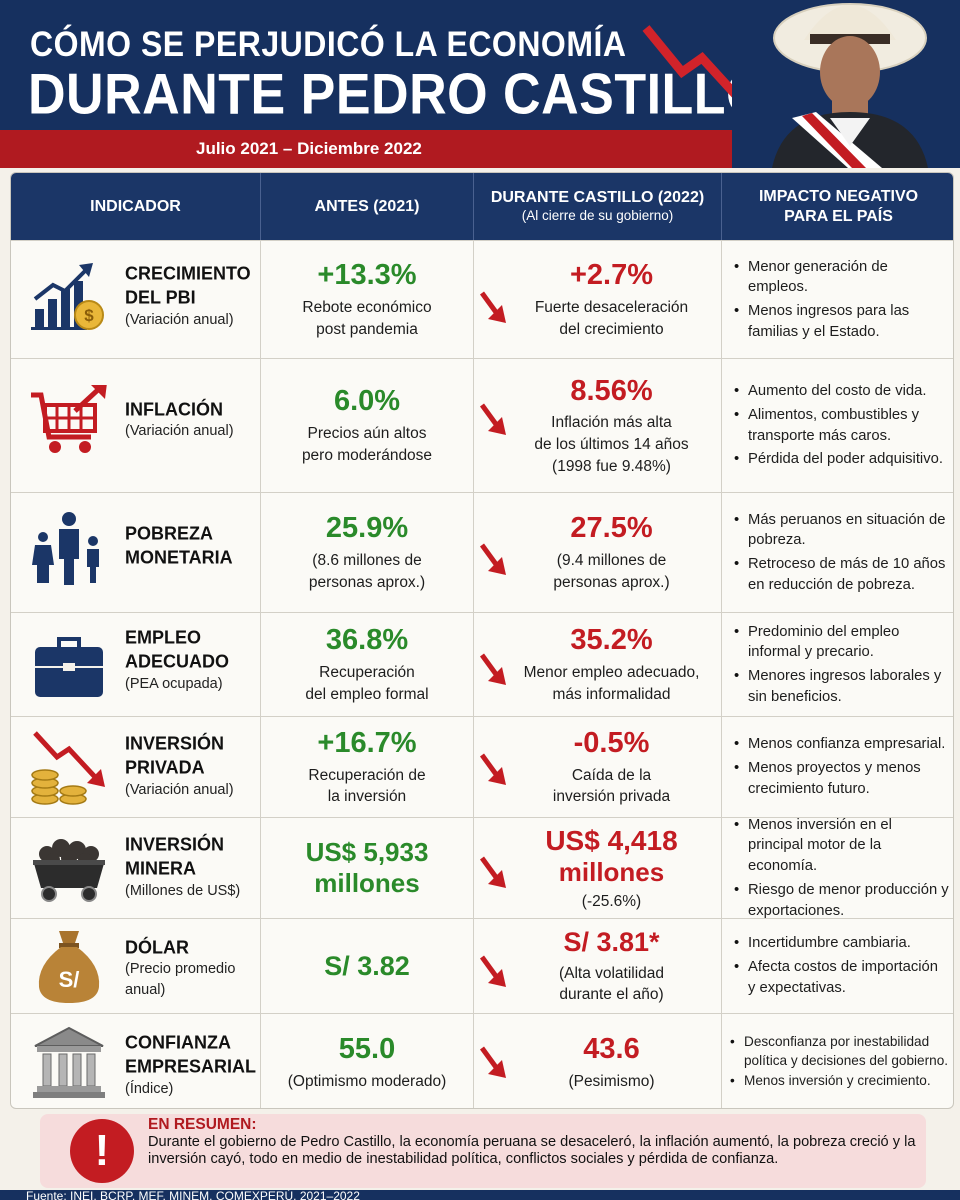 The image size is (960, 1200). I want to click on indicator-unit: (Millones de US$), so click(183, 890).